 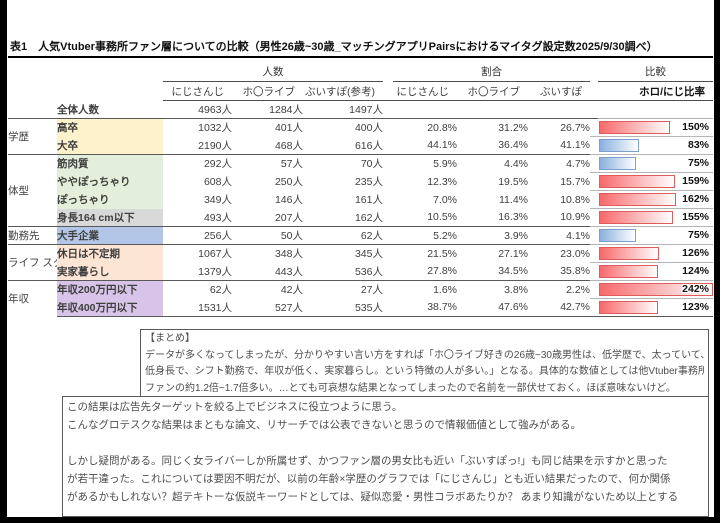 What do you see at coordinates (559, 91) in the screenshot?
I see `col-header-vspo-ratio: ぶいすぽ` at bounding box center [559, 91].